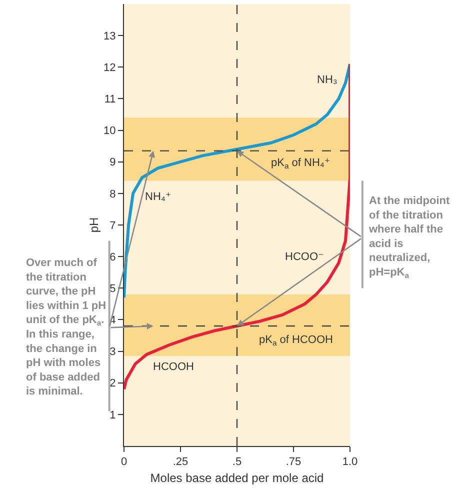 Image resolution: width=466 pixels, height=490 pixels. What do you see at coordinates (158, 197) in the screenshot?
I see `annotation: NH₄⁺` at bounding box center [158, 197].